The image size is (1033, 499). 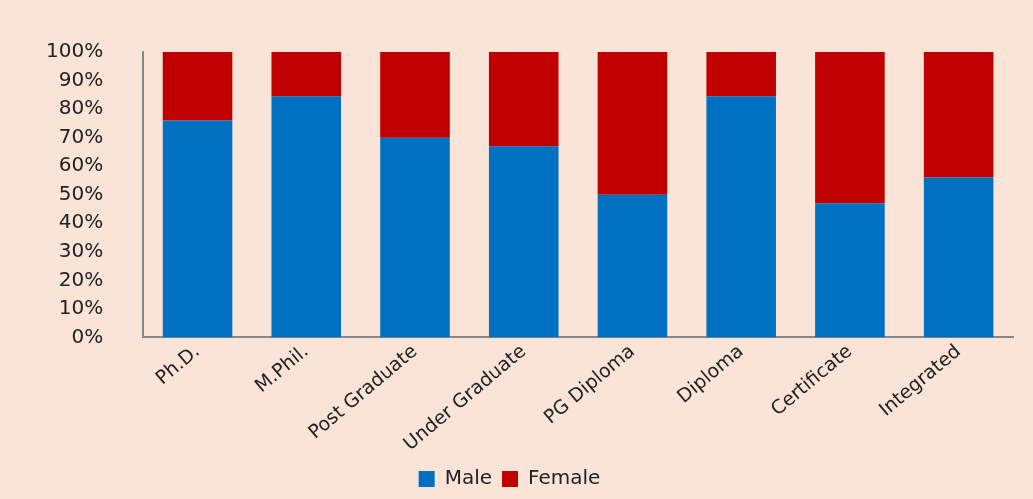 I want to click on y-tick-label: 40%, so click(x=81, y=221).